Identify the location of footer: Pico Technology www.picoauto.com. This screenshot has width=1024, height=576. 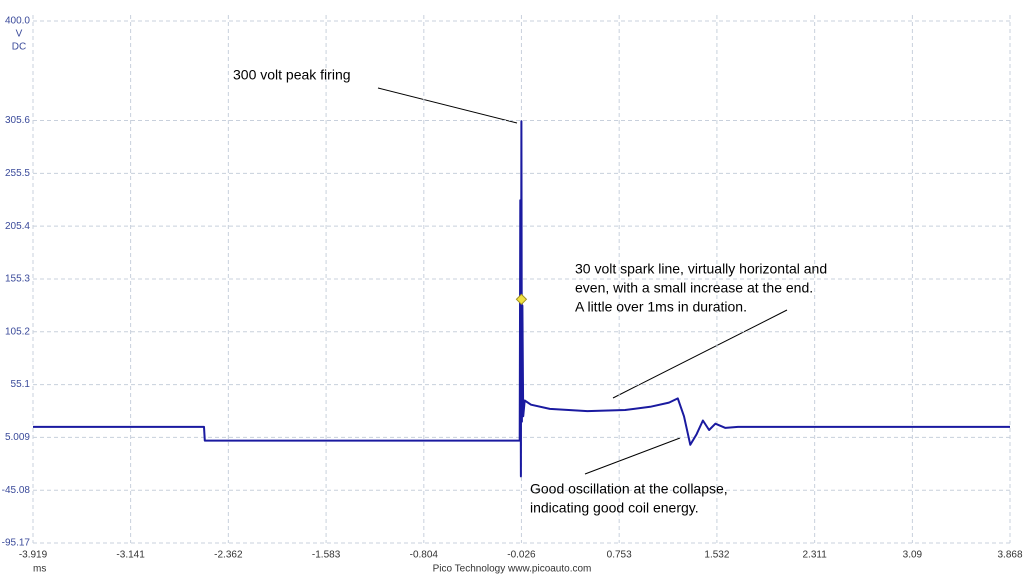
(512, 569).